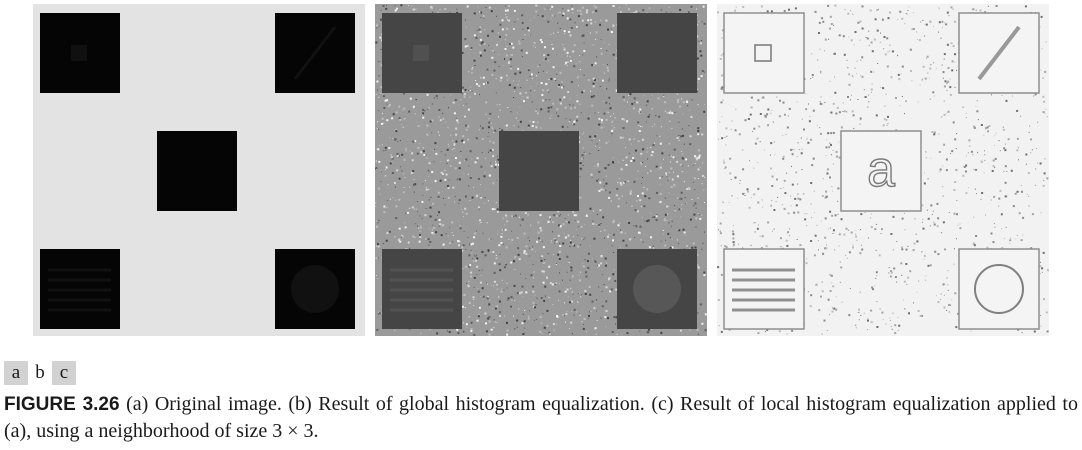  Describe the element at coordinates (657, 53) in the screenshot. I see `square-top-right` at that location.